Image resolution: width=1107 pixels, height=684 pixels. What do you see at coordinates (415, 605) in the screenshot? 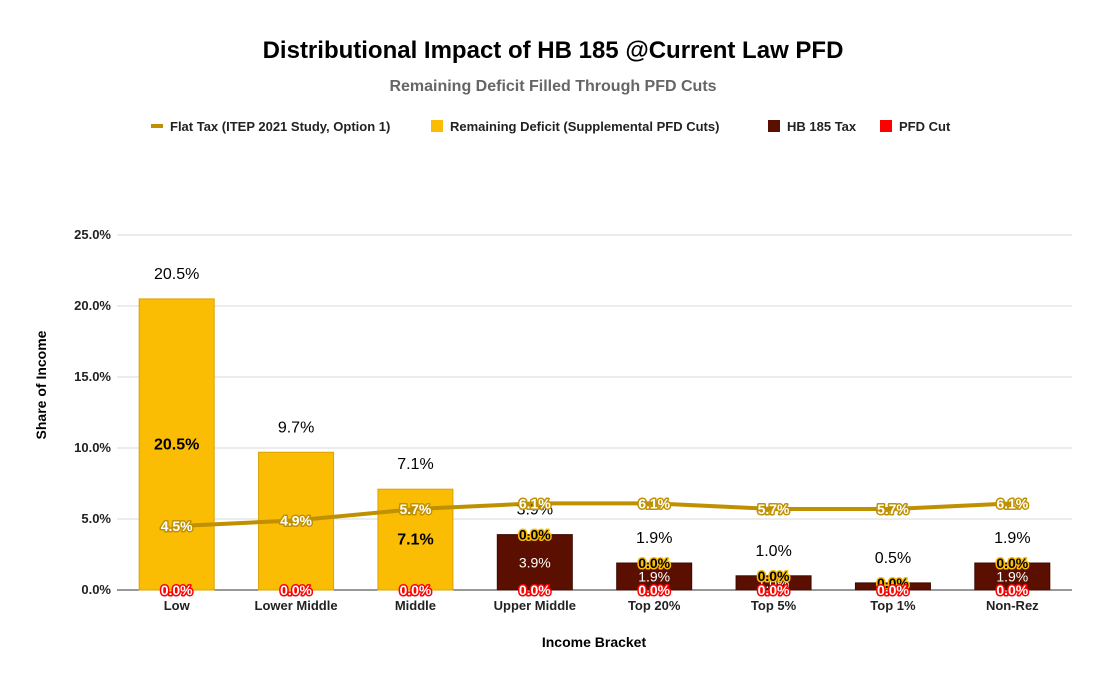
I see `x-tick-label: Middle` at bounding box center [415, 605].